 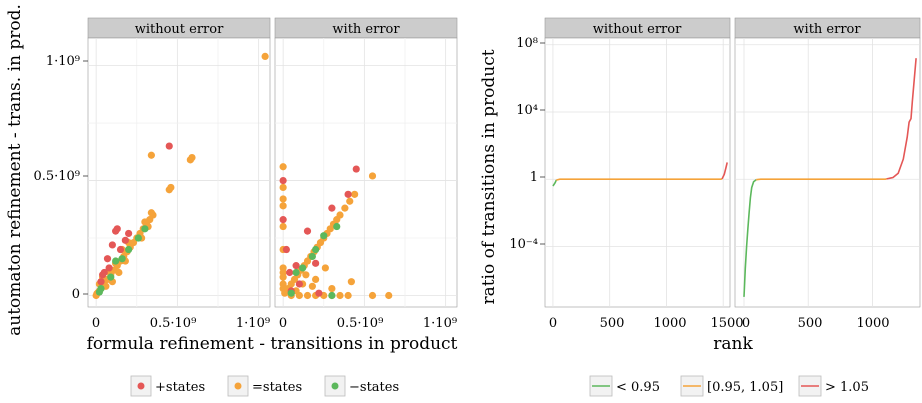 What do you see at coordinates (253, 323) in the screenshot?
I see `x-tick-left1-2: 1·10⁹` at bounding box center [253, 323].